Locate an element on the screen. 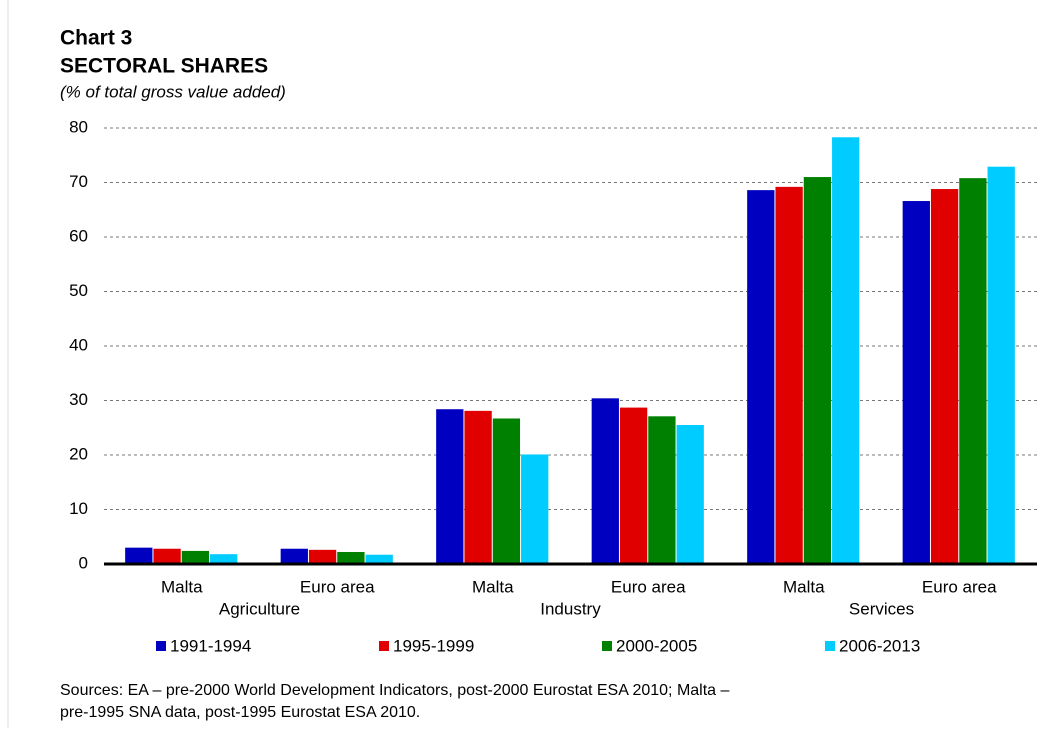 This screenshot has width=1062, height=733. legend-label: 1995-1999 is located at coordinates (433, 645).